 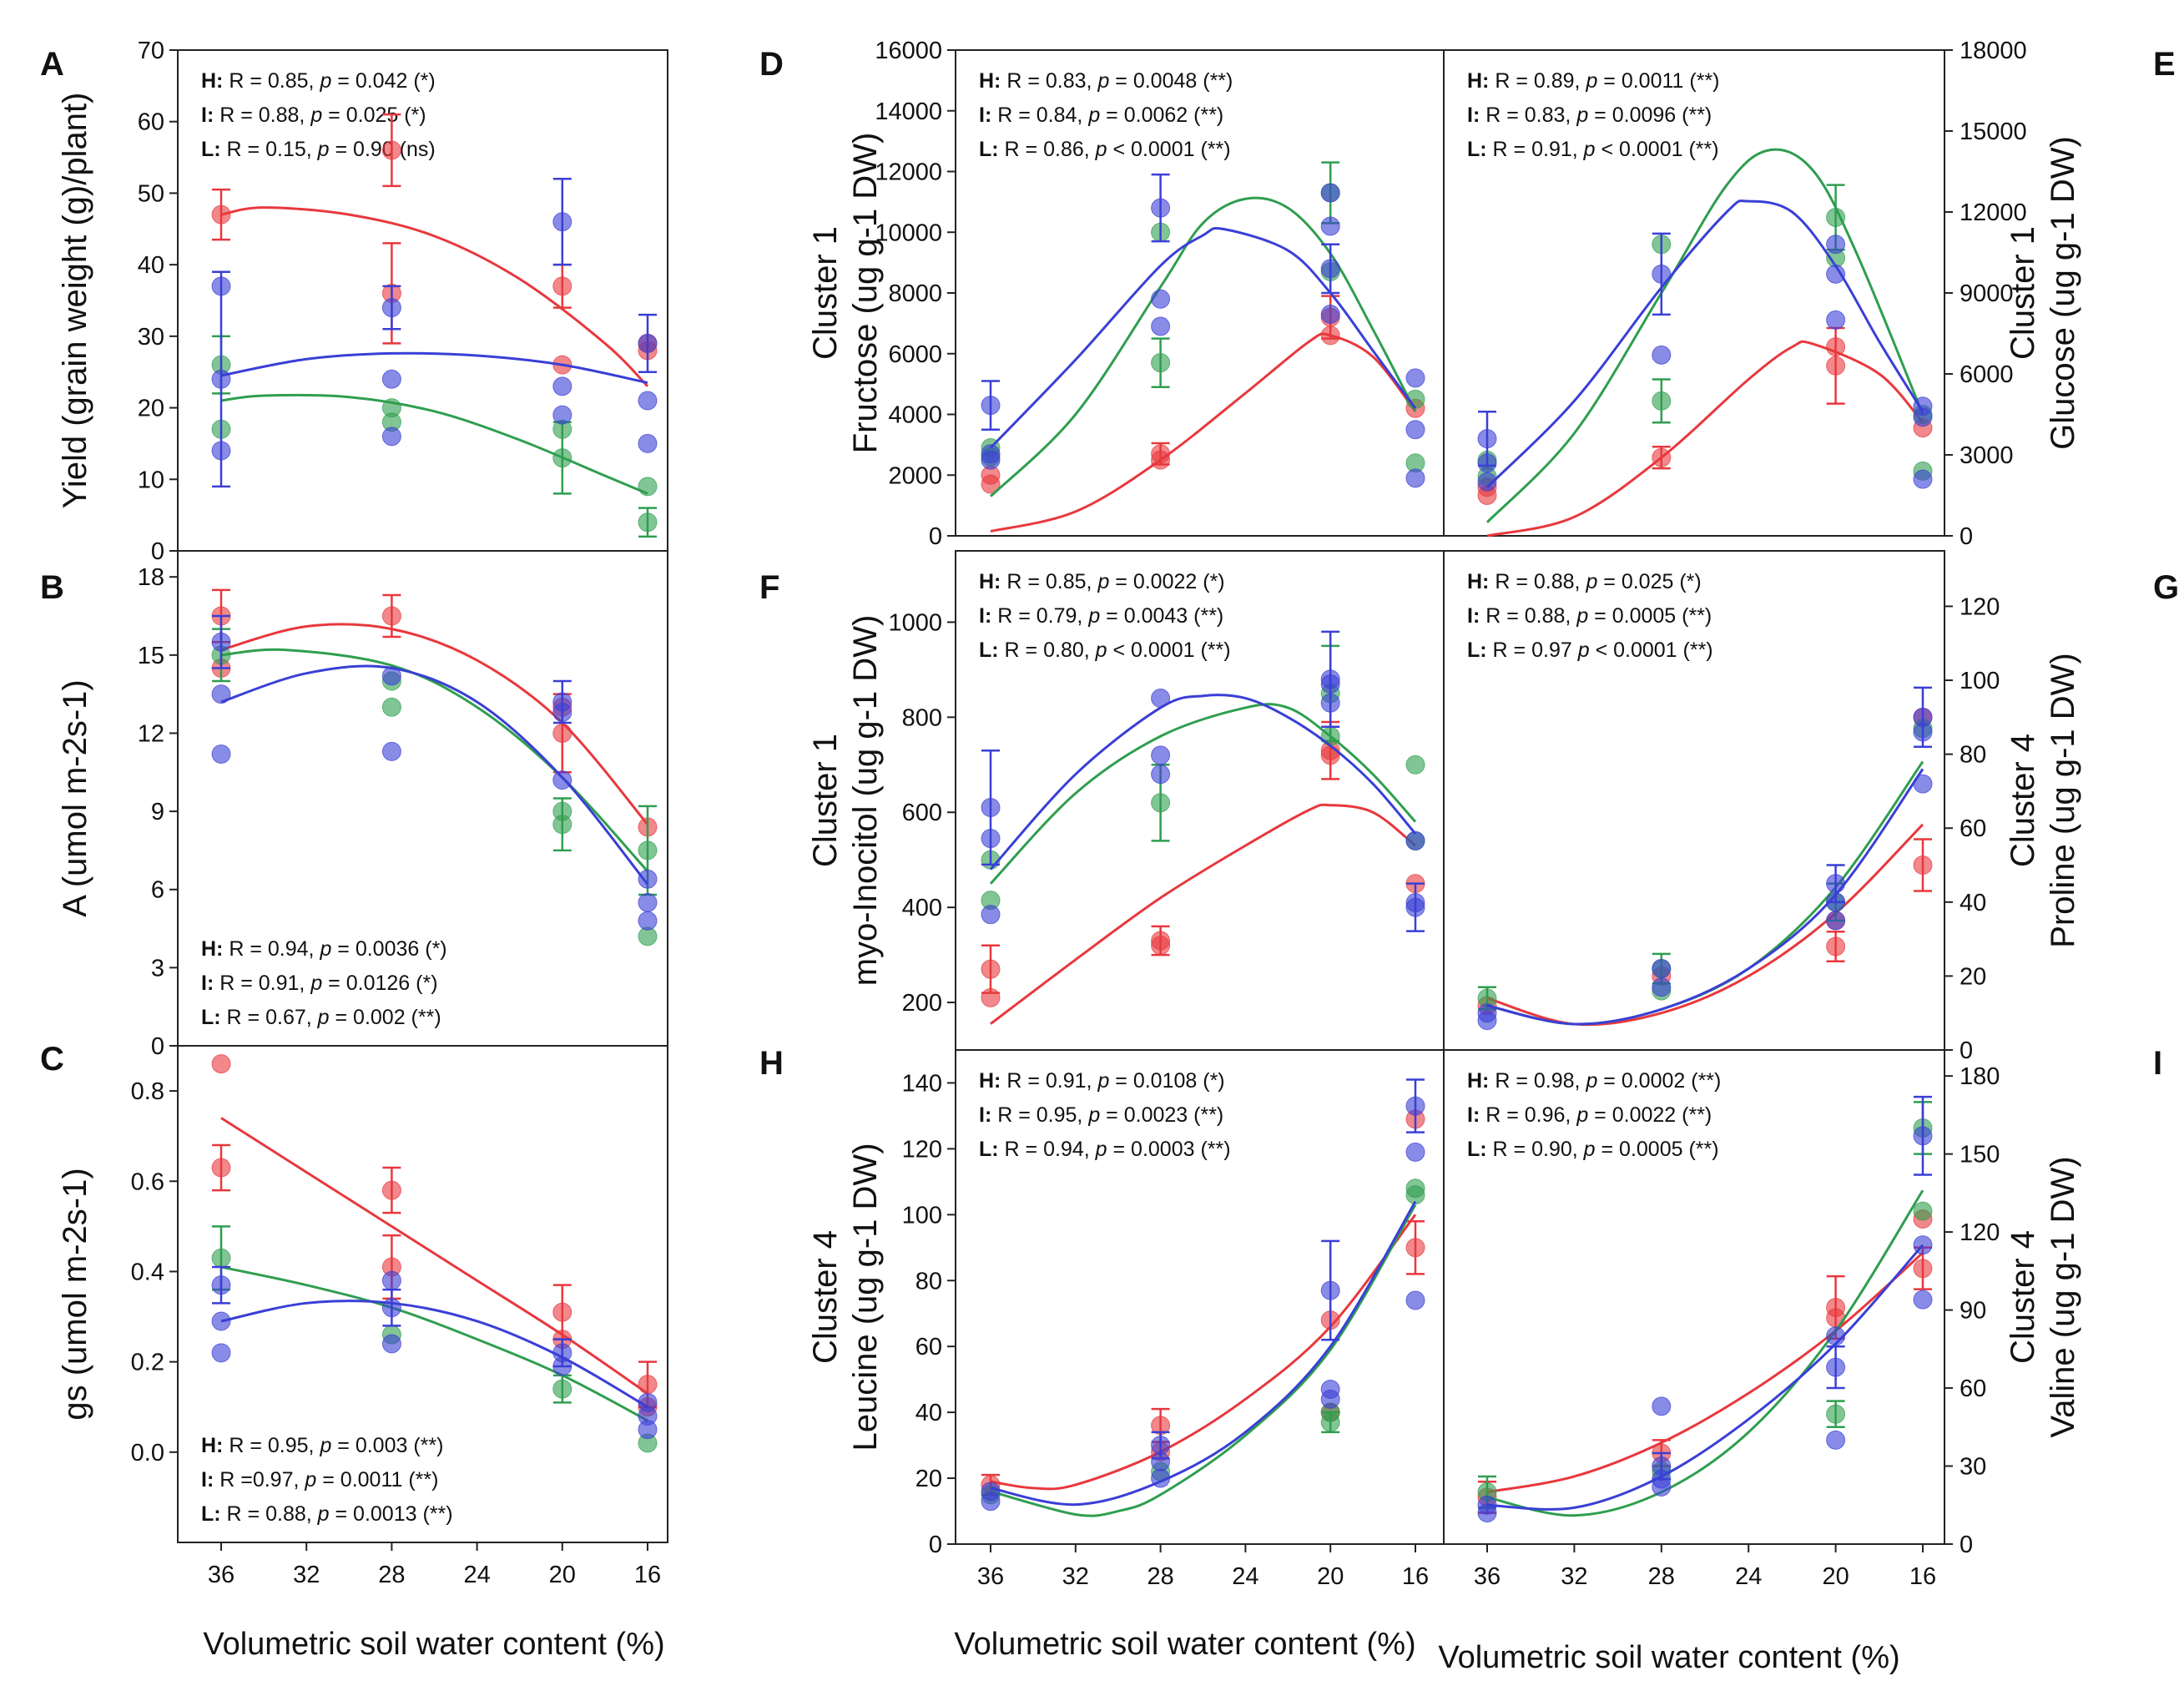 I want to click on stats-r: R = 0.91,, so click(x=1049, y=1081).